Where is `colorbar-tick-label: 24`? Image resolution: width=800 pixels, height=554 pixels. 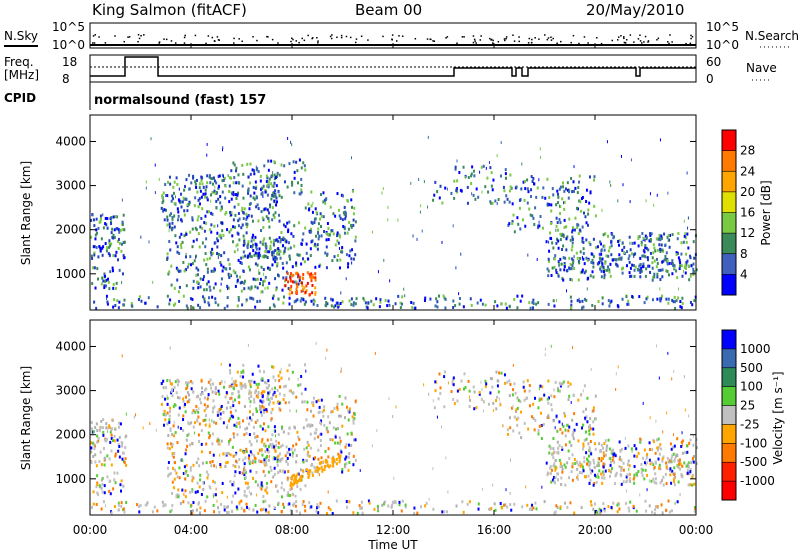 colorbar-tick-label: 24 is located at coordinates (747, 171).